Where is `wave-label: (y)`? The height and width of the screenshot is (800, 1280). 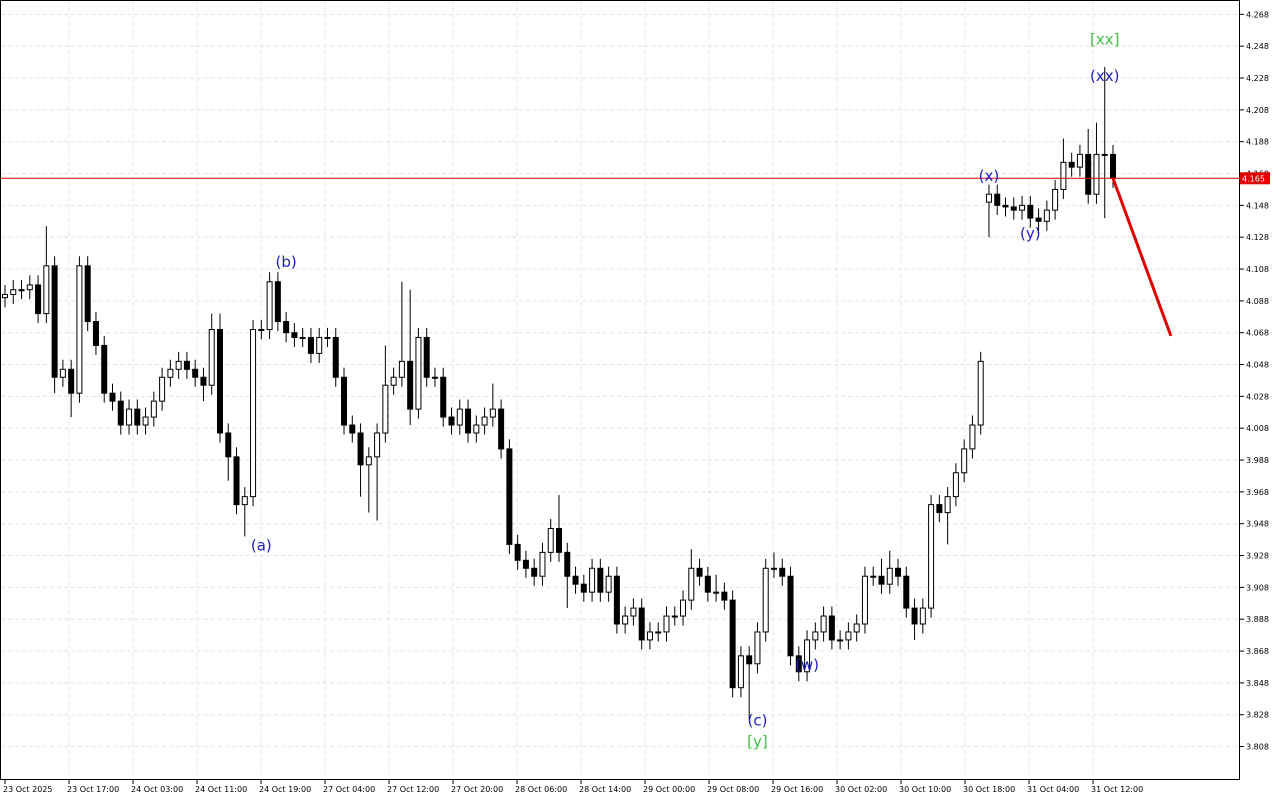 wave-label: (y) is located at coordinates (1030, 234).